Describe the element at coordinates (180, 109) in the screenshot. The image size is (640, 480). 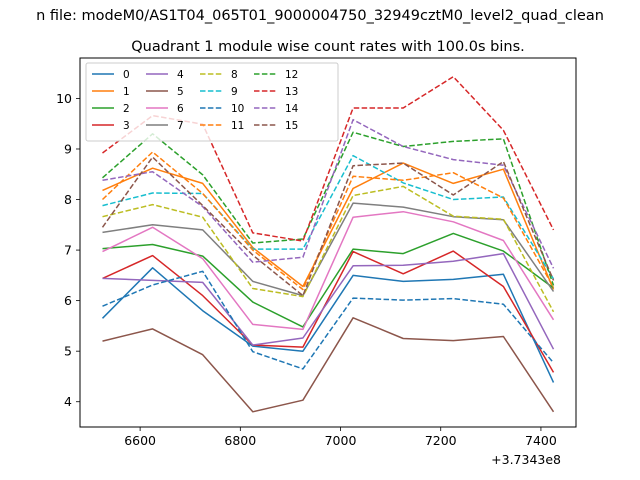
I see `legend-label-6: 6` at that location.